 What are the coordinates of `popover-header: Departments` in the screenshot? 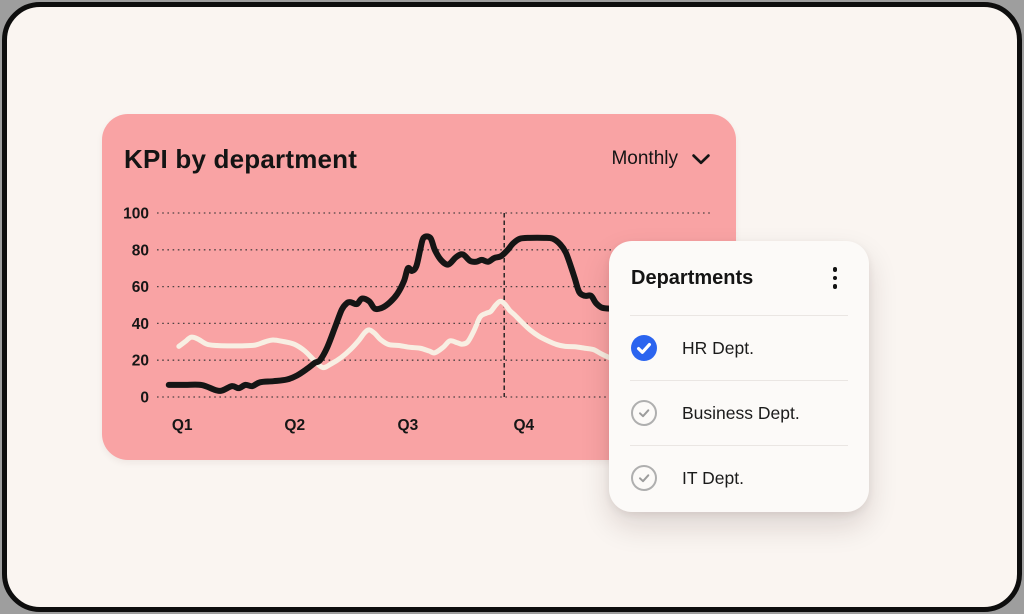 It's located at (739, 278).